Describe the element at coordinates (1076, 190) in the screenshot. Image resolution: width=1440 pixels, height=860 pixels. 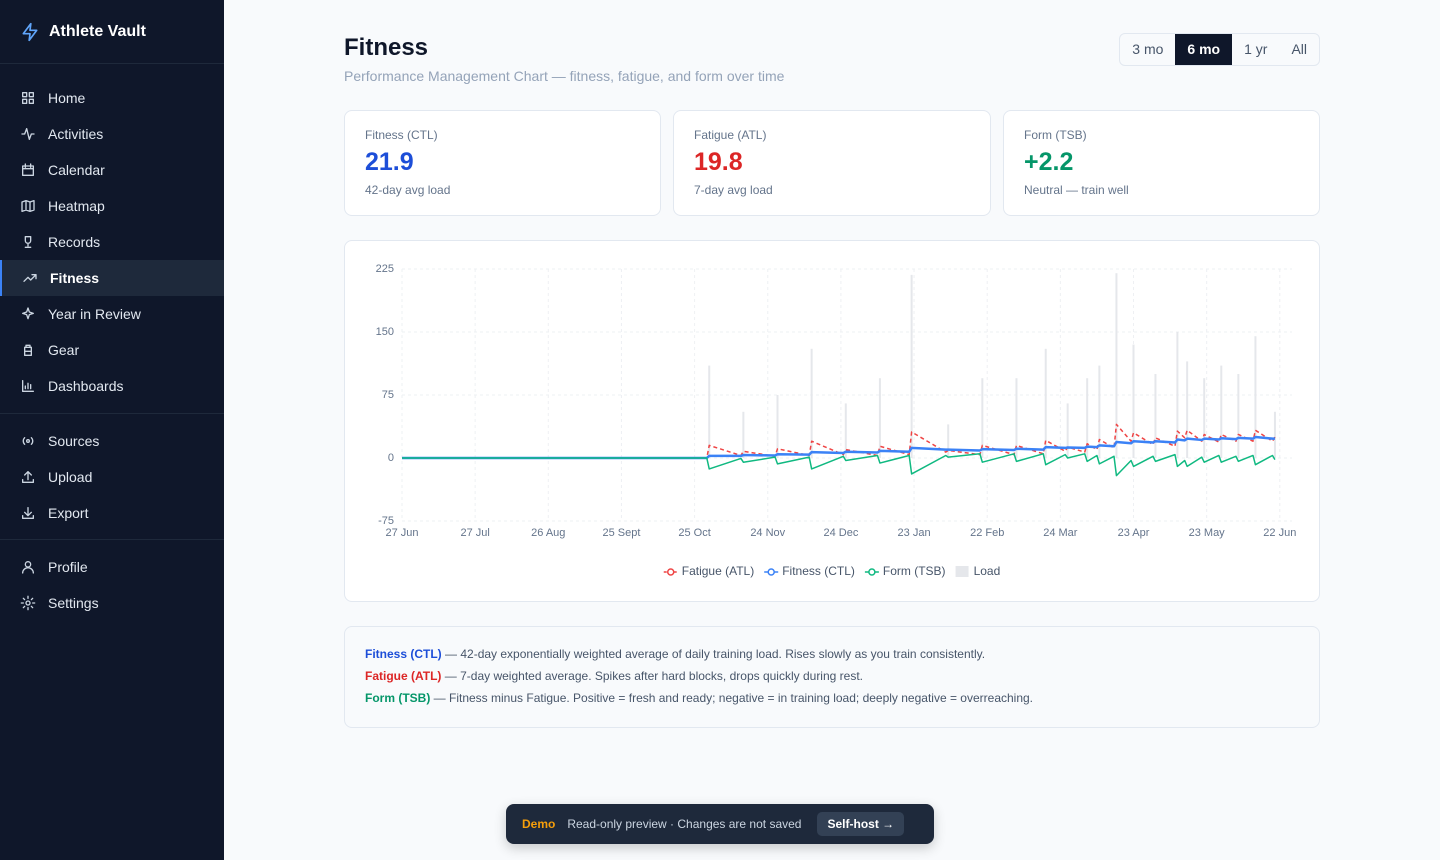
I see `stat-note: Neutral — train well` at that location.